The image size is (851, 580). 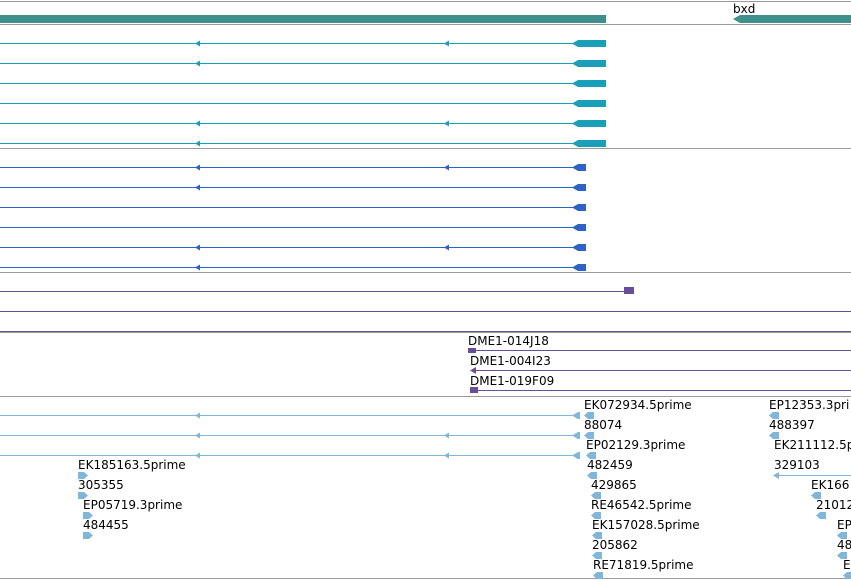 I want to click on est-label: E, so click(x=847, y=565).